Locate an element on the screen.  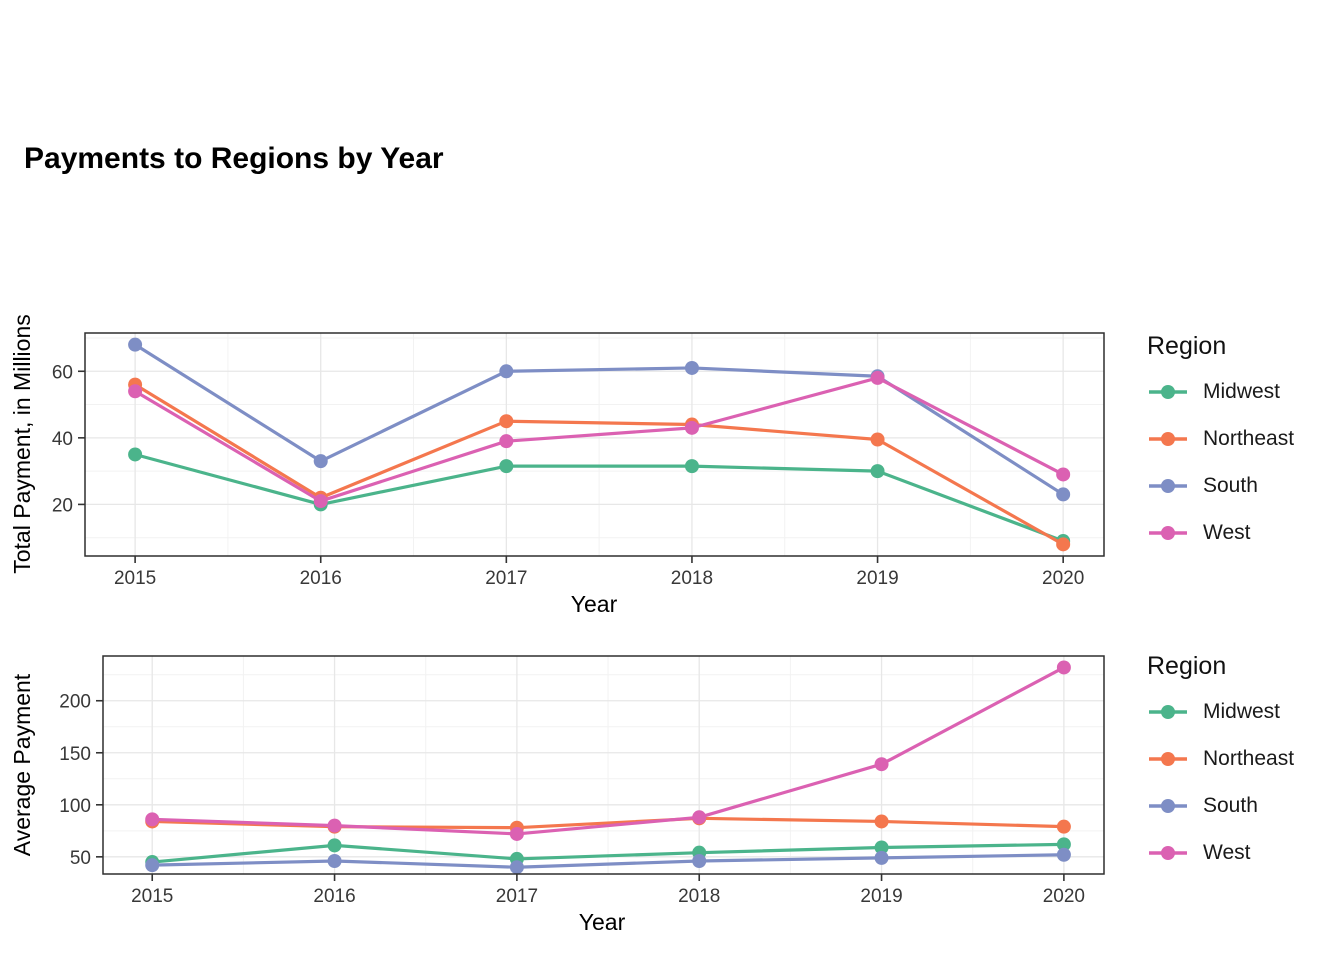
region-legend-bottom: Region Midwest Northeast South West is located at coordinates (1242, 760).